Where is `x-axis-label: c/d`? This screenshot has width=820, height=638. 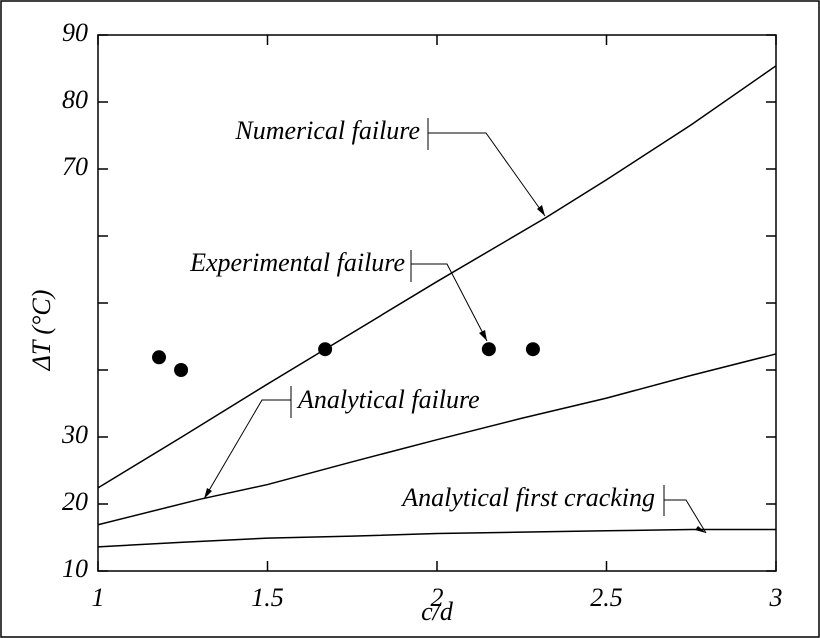 x-axis-label: c/d is located at coordinates (437, 611).